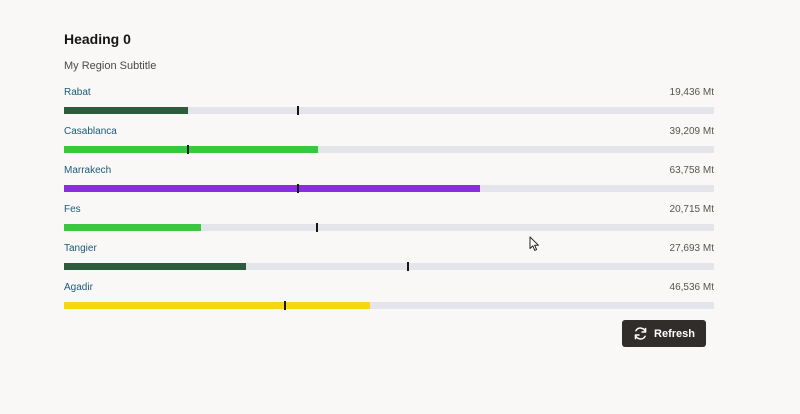 The width and height of the screenshot is (800, 414). Describe the element at coordinates (534, 243) in the screenshot. I see `mouse-cursor-icon` at that location.